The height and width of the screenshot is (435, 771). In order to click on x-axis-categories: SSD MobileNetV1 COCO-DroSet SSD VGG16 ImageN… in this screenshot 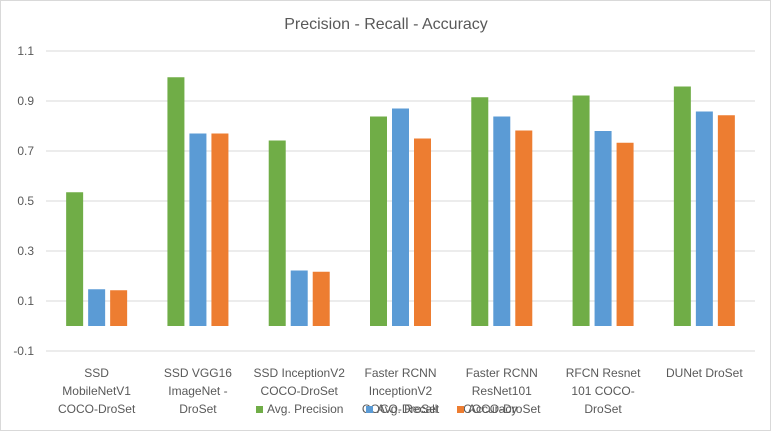, I will do `click(400, 391)`.